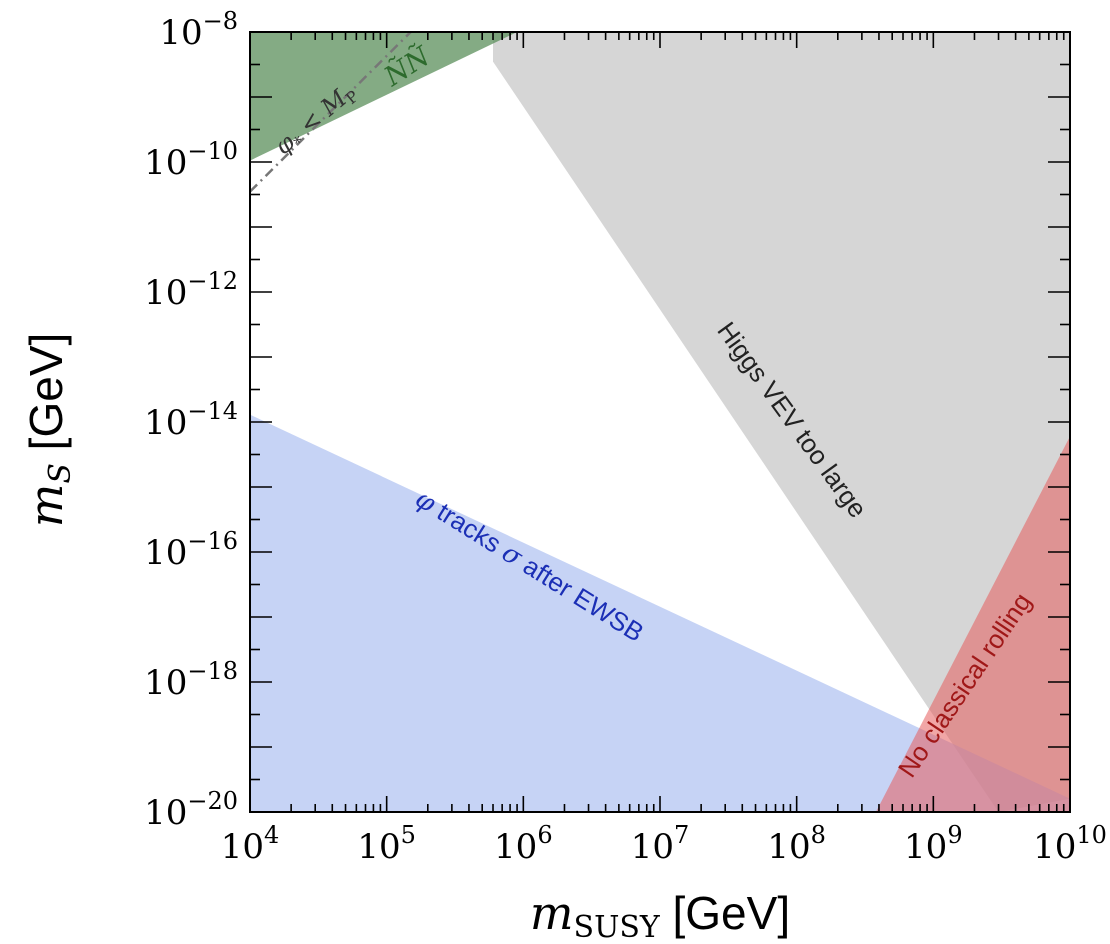 The height and width of the screenshot is (944, 1110). What do you see at coordinates (796, 844) in the screenshot?
I see `x-tick-label: 10⁸` at bounding box center [796, 844].